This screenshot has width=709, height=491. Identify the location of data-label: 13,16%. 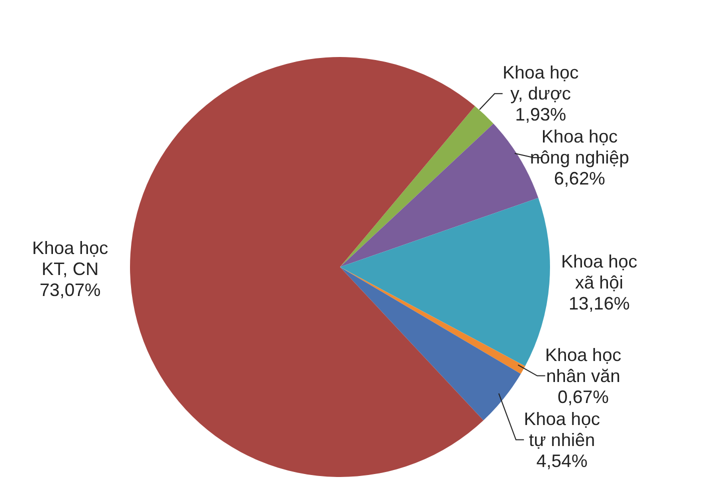
(599, 304).